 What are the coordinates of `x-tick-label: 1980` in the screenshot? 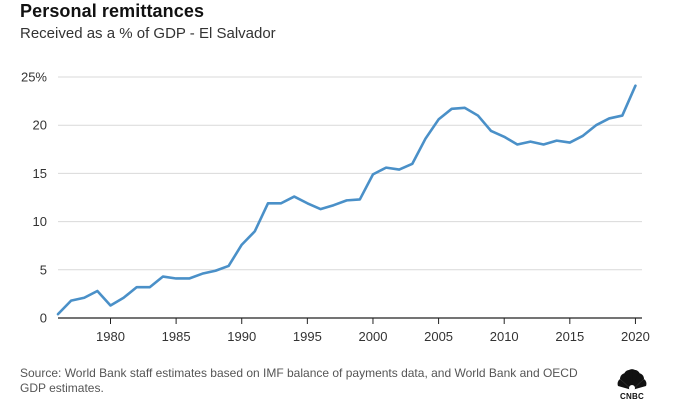 It's located at (110, 336).